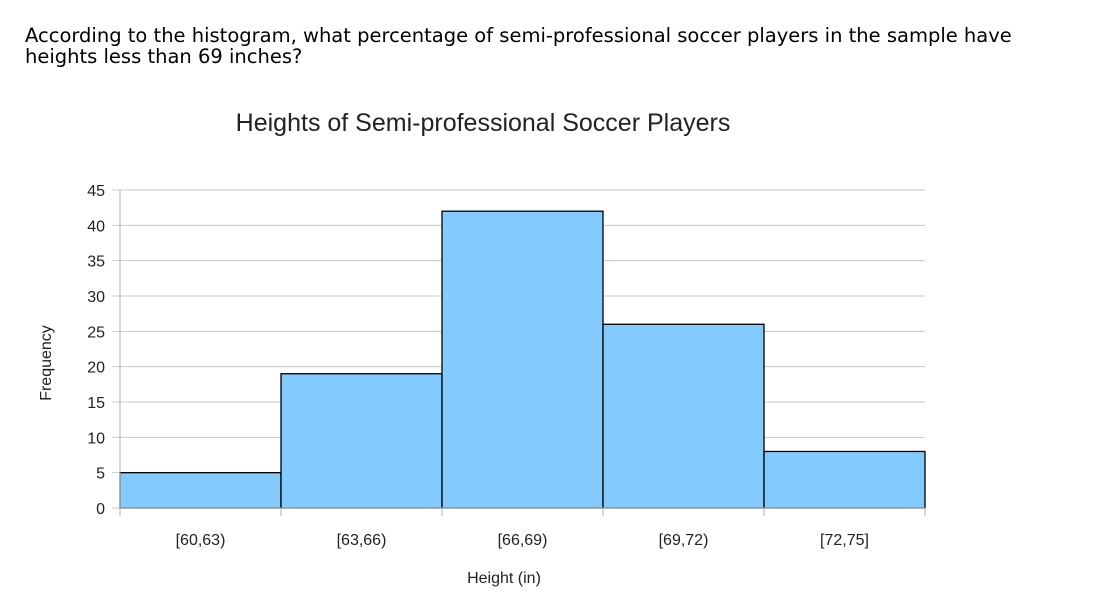  I want to click on x-tick-label: [72,75], so click(844, 540).